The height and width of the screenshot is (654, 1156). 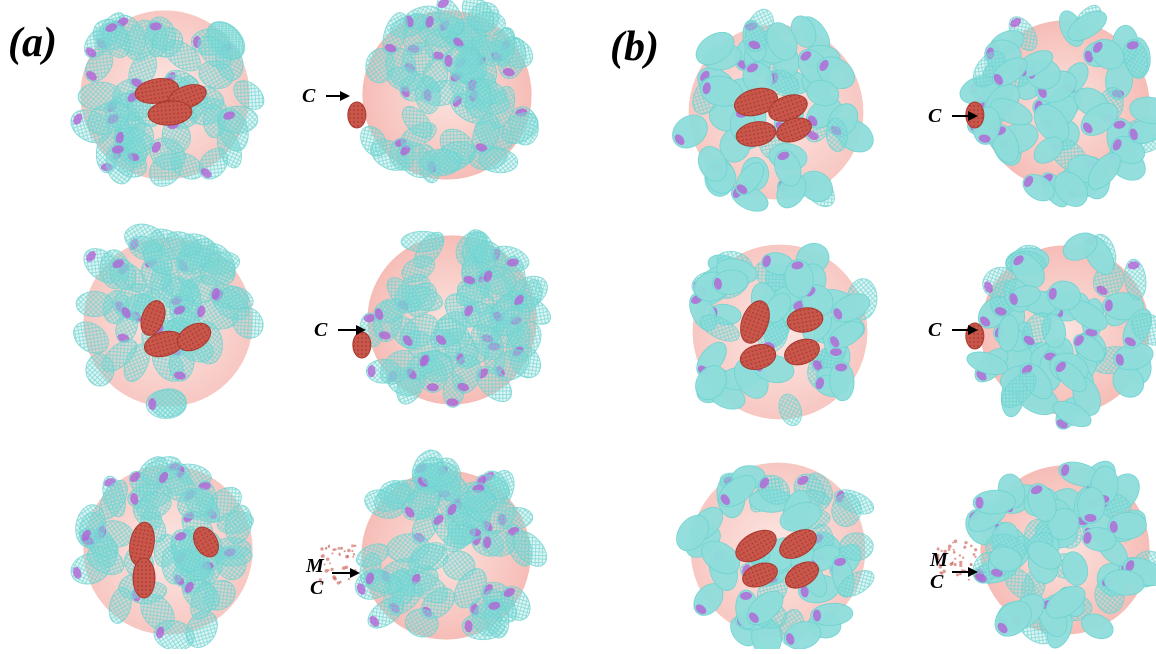 What do you see at coordinates (443, 92) in the screenshot?
I see `cluster-a-row1-exterior` at bounding box center [443, 92].